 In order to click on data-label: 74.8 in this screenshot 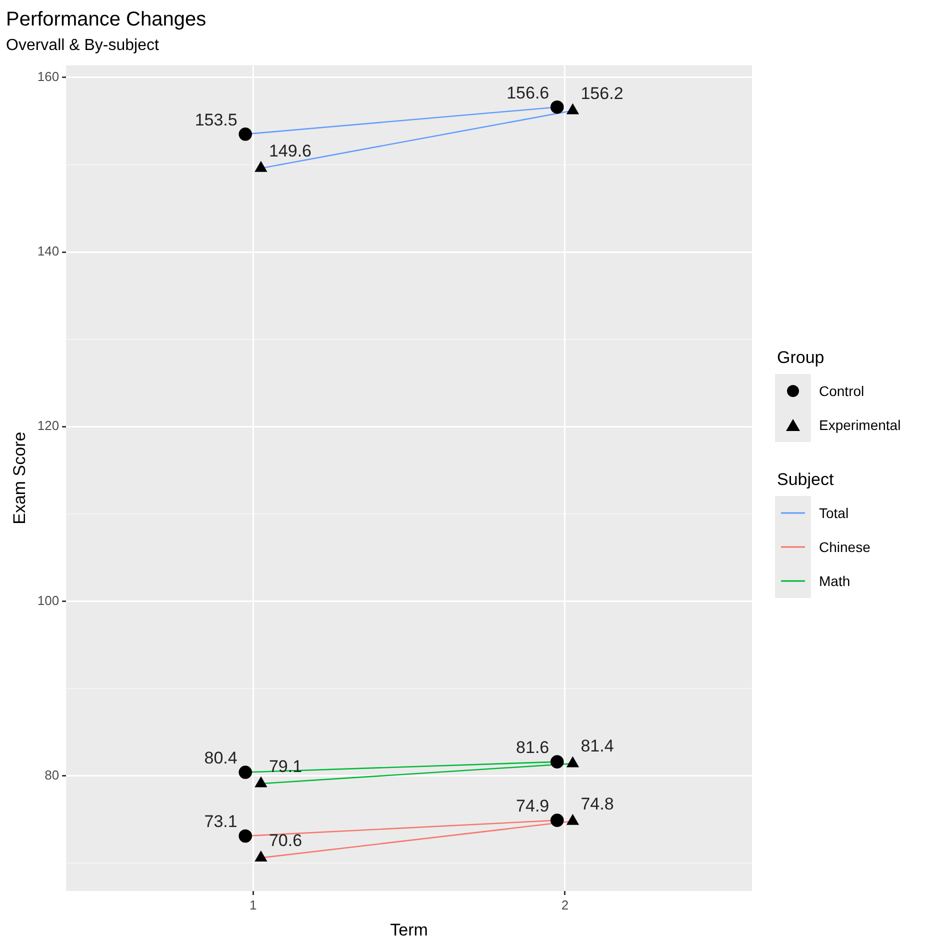, I will do `click(597, 804)`.